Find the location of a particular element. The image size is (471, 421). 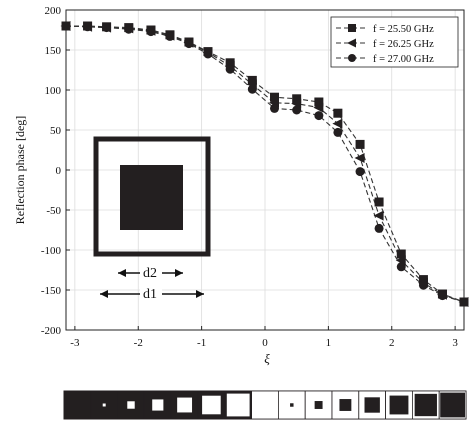

y-tick-label: -100 is located at coordinates (51, 251).